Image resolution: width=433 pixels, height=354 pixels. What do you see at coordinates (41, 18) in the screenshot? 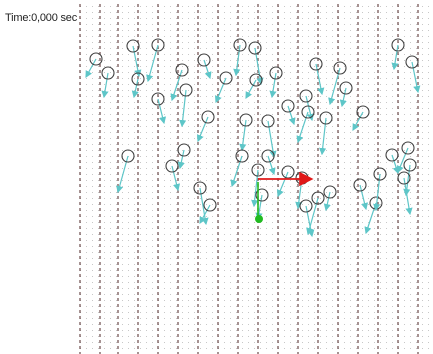
I see `time-readout: Time:0,000 sec` at bounding box center [41, 18].